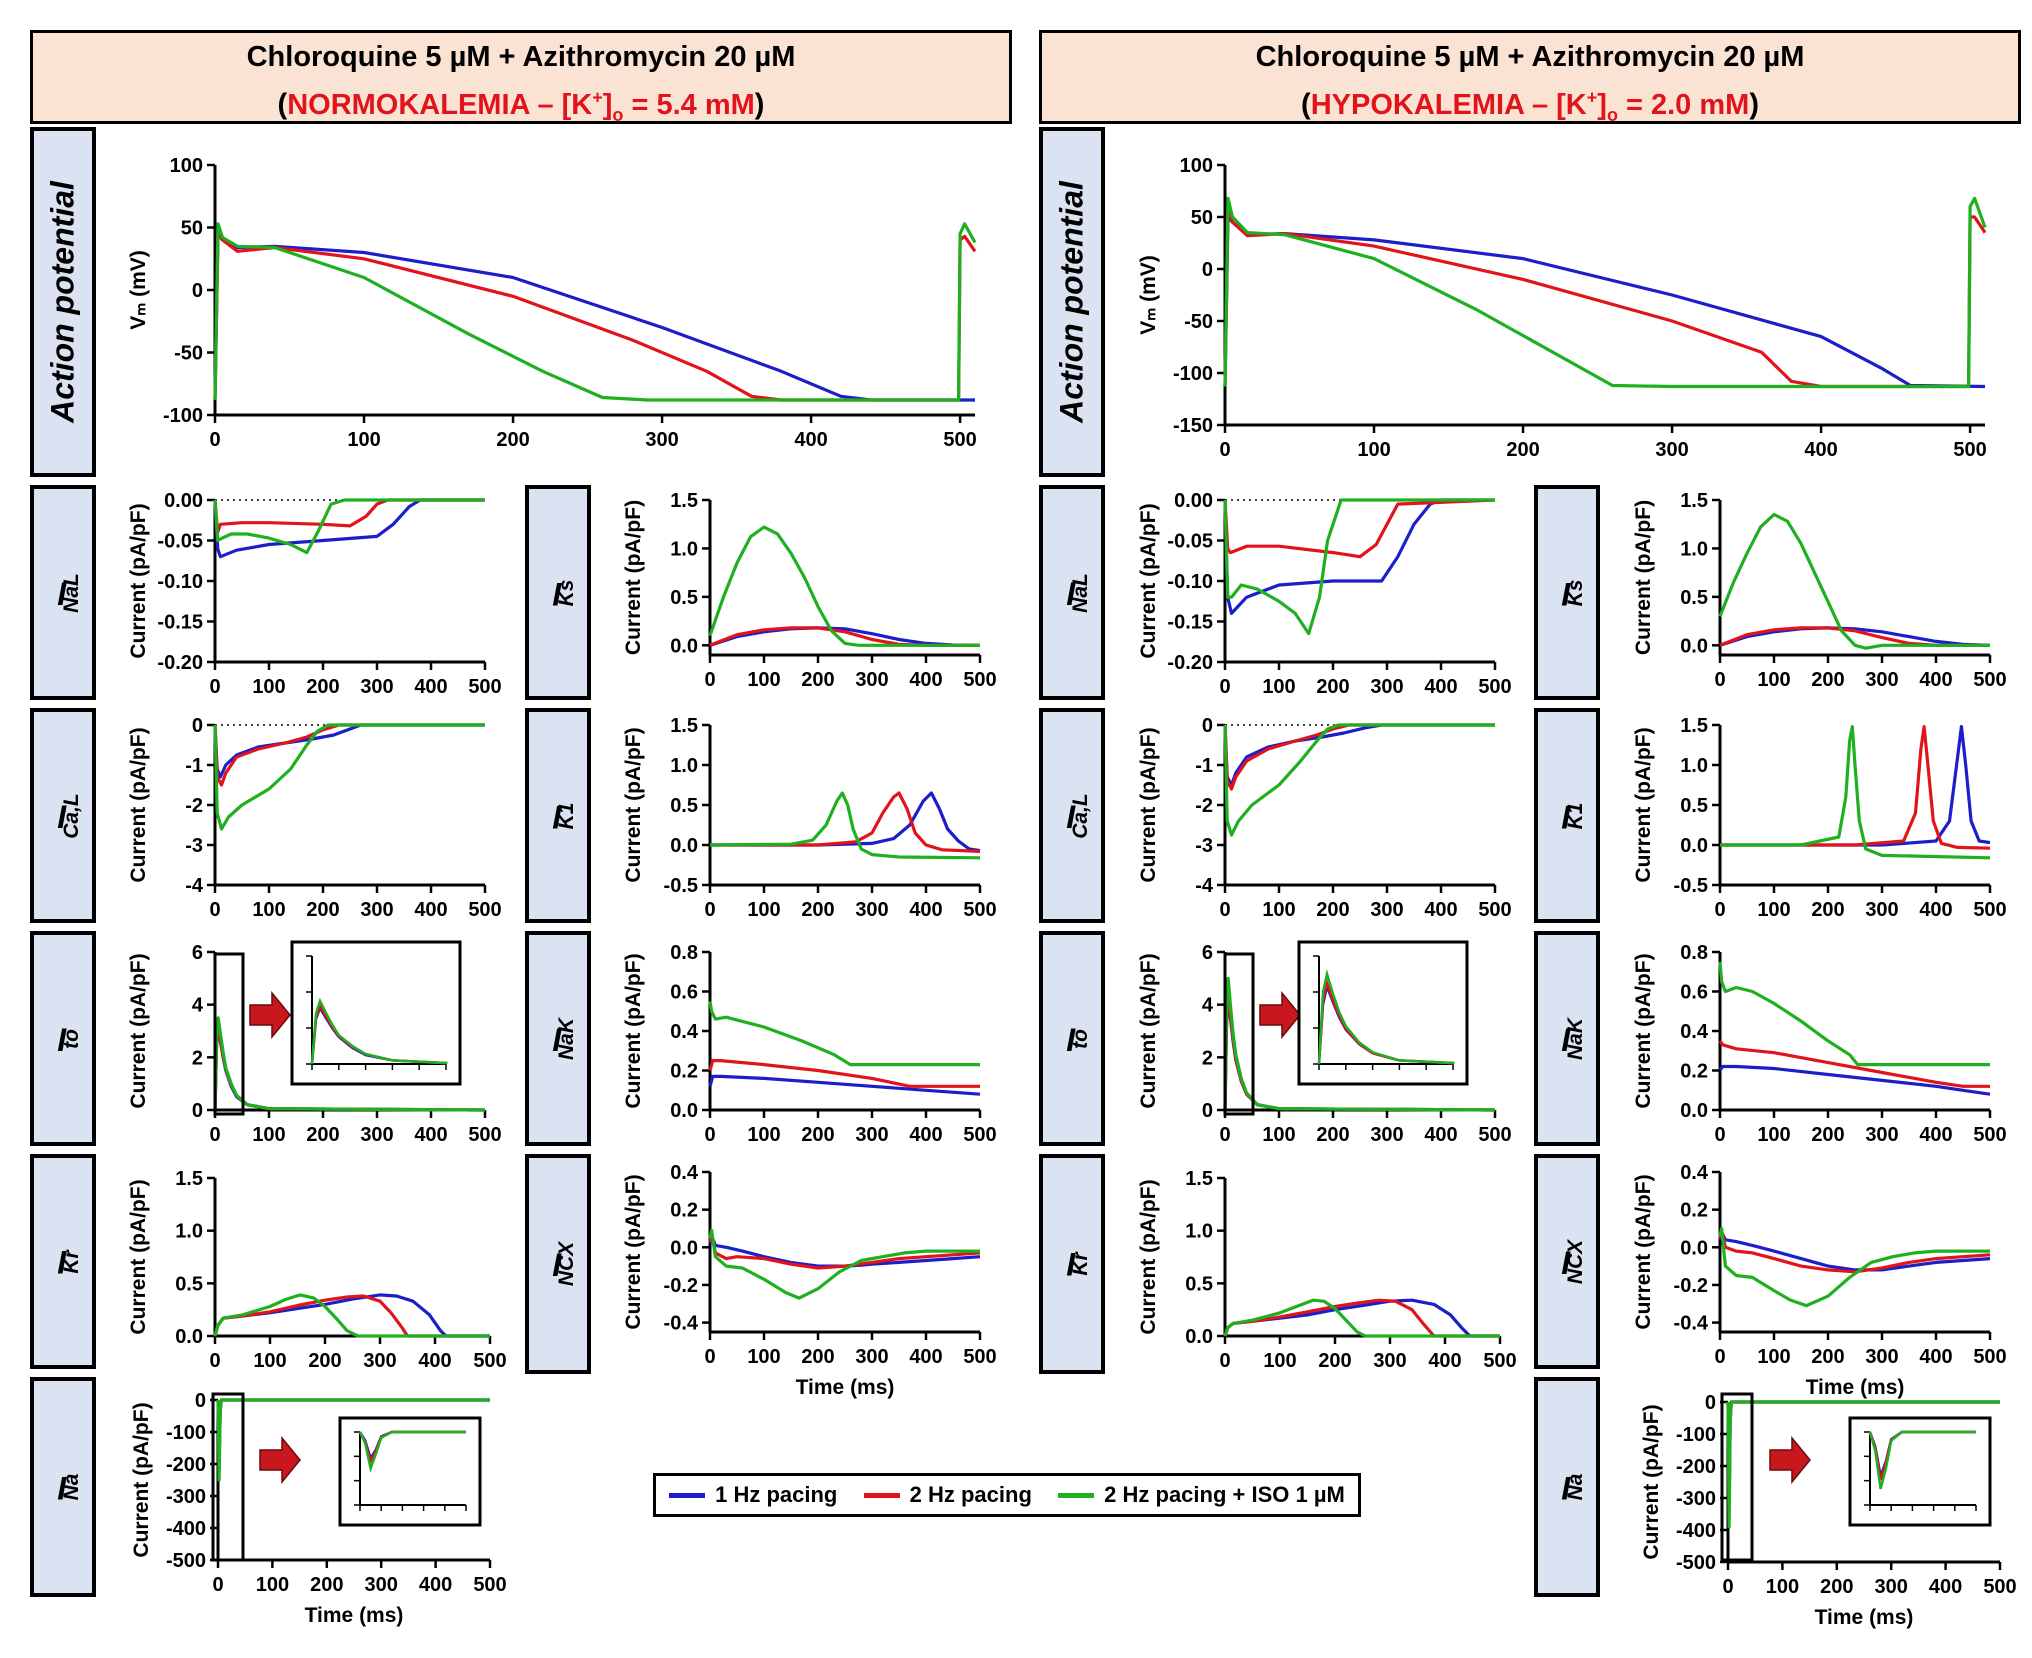 The image size is (2032, 1658). I want to click on y-tick-label: -0.4, so click(681, 1324).